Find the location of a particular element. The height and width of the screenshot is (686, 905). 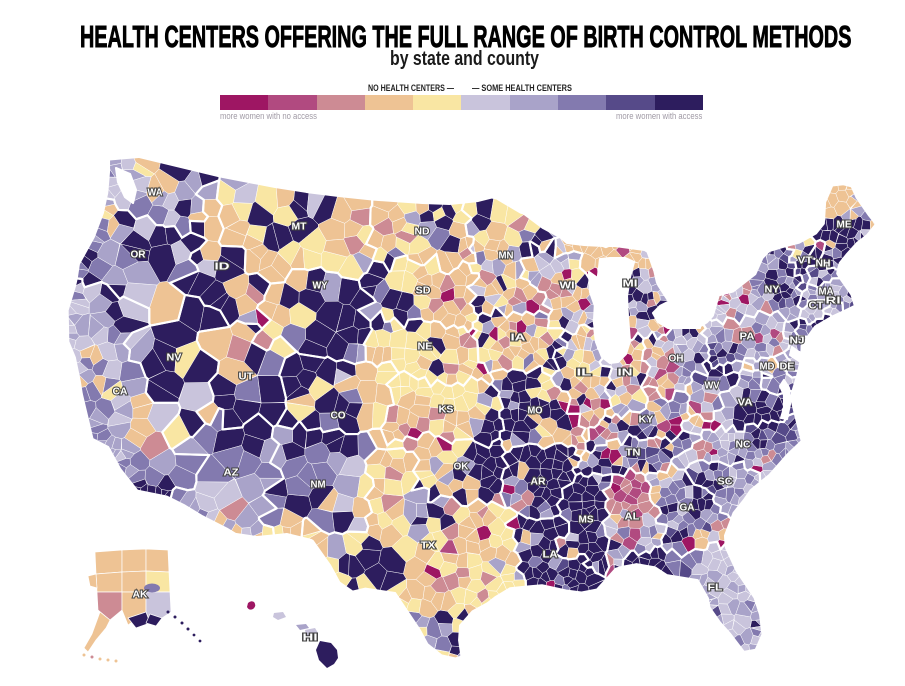

svg-text: KS is located at coordinates (446, 410).